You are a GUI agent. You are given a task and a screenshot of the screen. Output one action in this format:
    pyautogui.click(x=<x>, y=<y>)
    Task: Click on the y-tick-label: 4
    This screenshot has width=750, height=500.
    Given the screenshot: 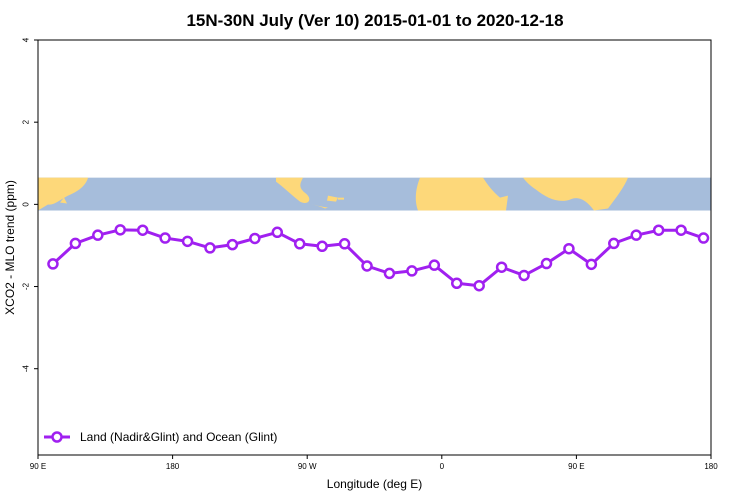 What is the action you would take?
    pyautogui.click(x=26, y=39)
    